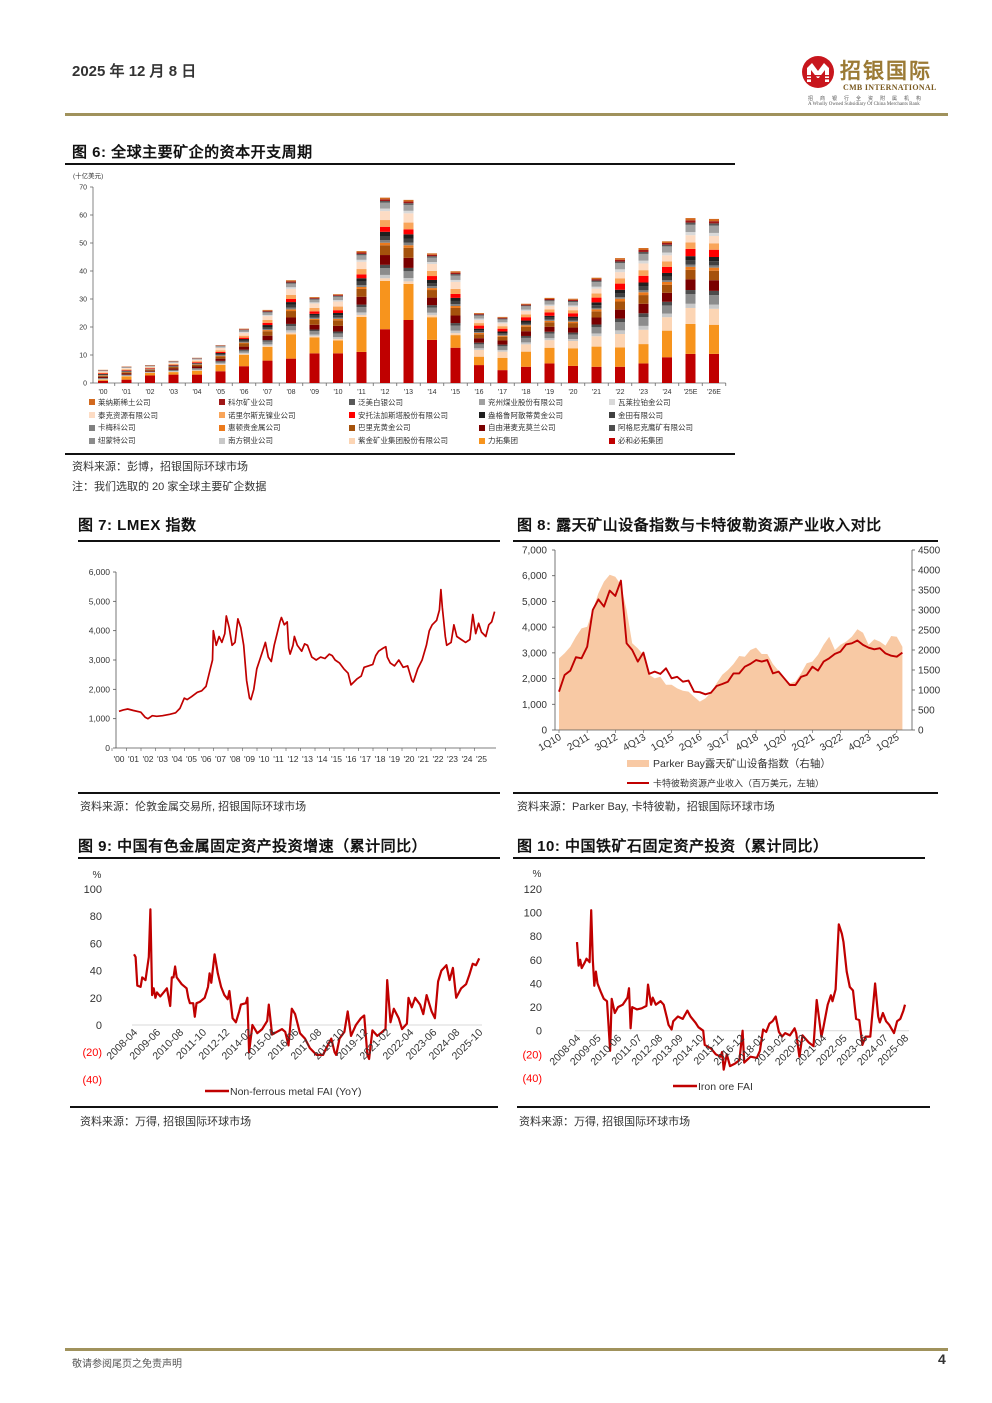 Image resolution: width=992 pixels, height=1403 pixels. What do you see at coordinates (254, 428) in the screenshot?
I see `legend-label: 惠顿贵金属公司` at bounding box center [254, 428].